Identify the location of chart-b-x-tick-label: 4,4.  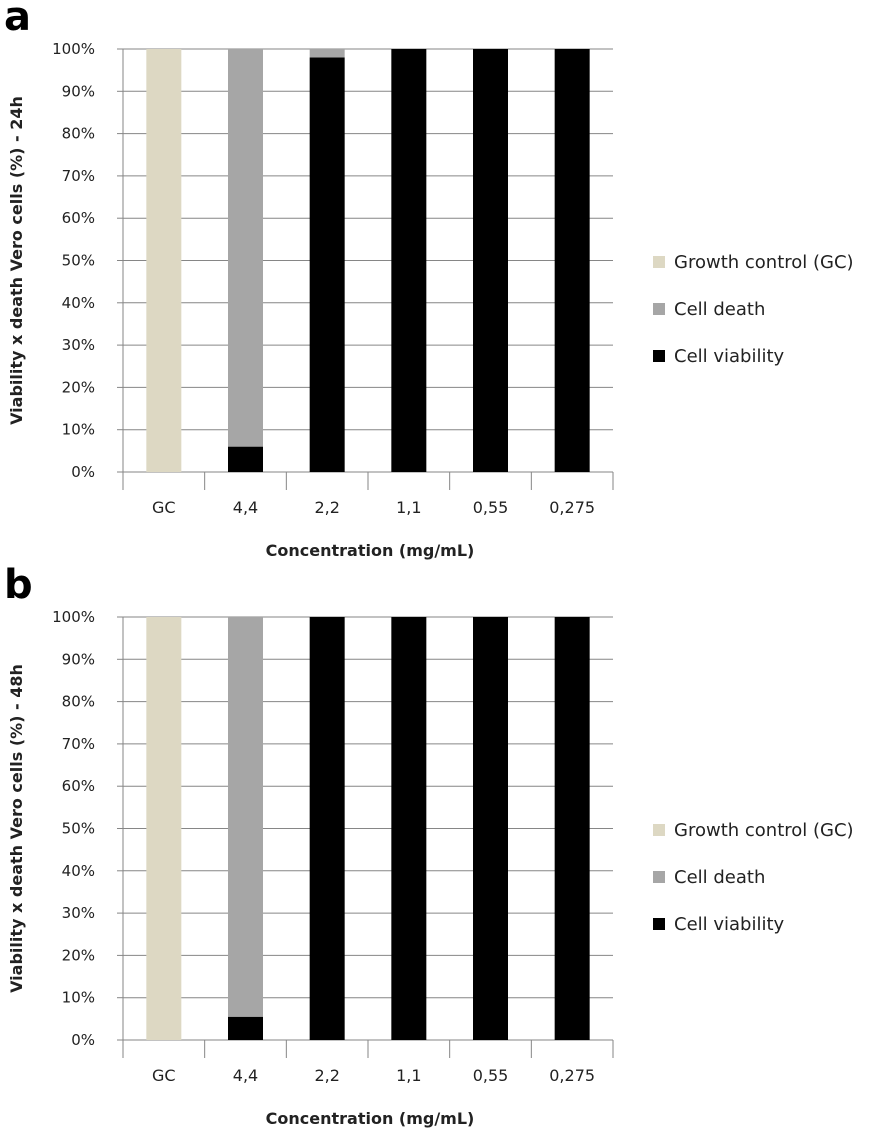
(245, 1075).